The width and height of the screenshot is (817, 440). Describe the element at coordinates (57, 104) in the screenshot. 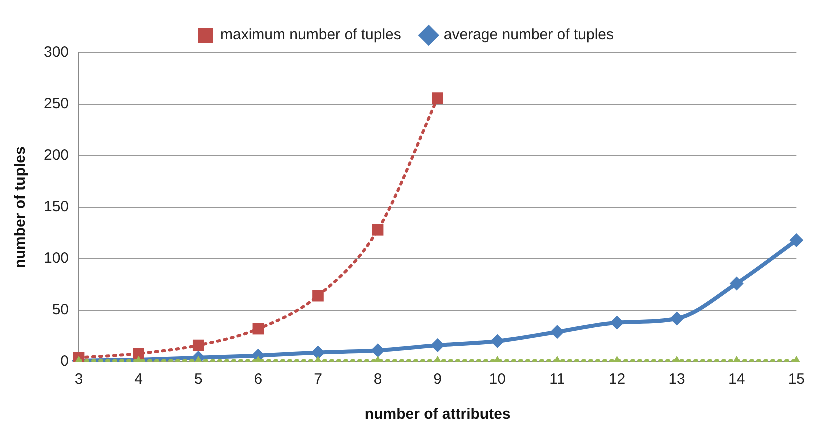

I see `y-tick-label: 250` at that location.